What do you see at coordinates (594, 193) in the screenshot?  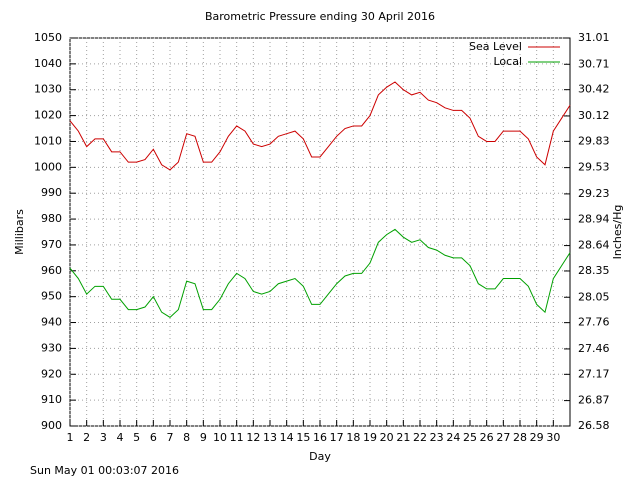 I see `y2-tick-label: 29.23` at bounding box center [594, 193].